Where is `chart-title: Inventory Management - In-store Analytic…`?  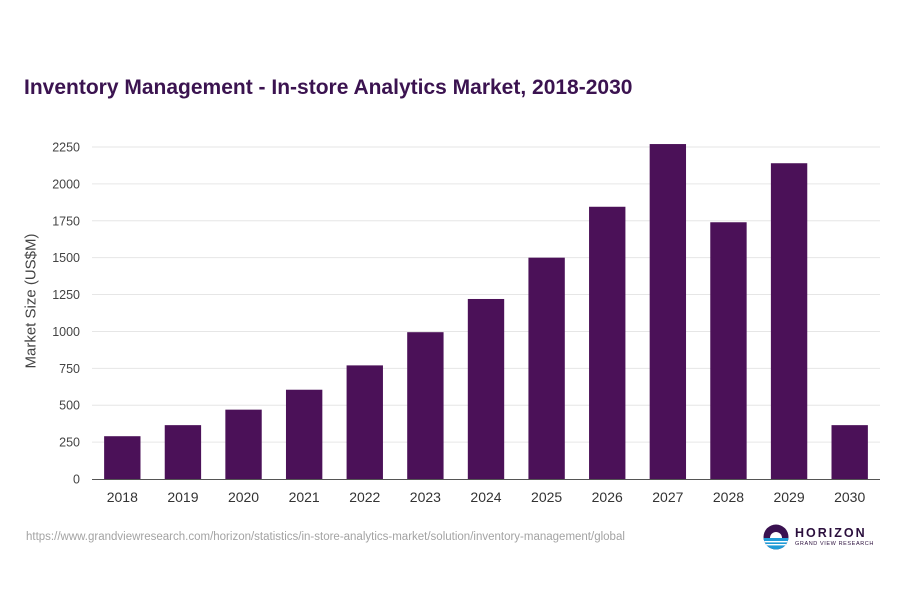
chart-title: Inventory Management - In-store Analytic… is located at coordinates (328, 87).